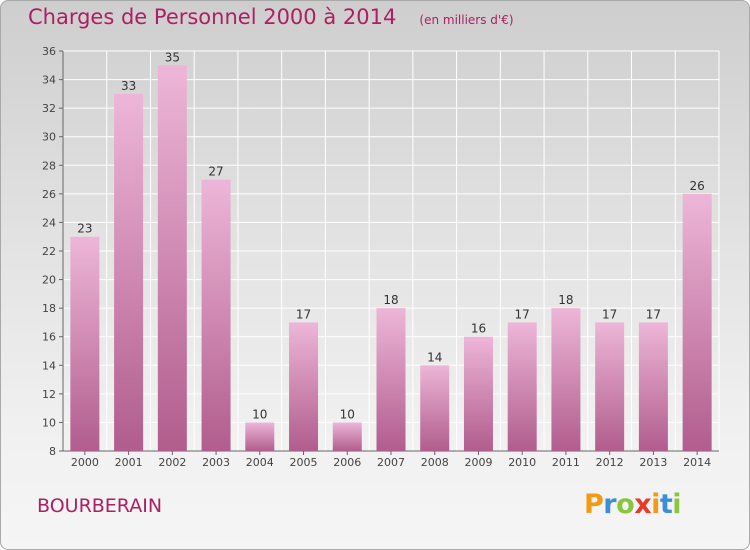 The height and width of the screenshot is (550, 750). I want to click on x-tick-label-2006: 2006, so click(347, 462).